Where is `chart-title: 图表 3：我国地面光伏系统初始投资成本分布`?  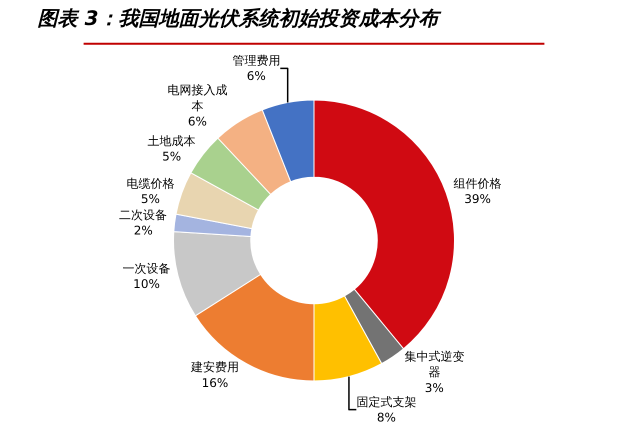 chart-title: 图表 3：我国地面光伏系统初始投资成本分布 is located at coordinates (240, 18).